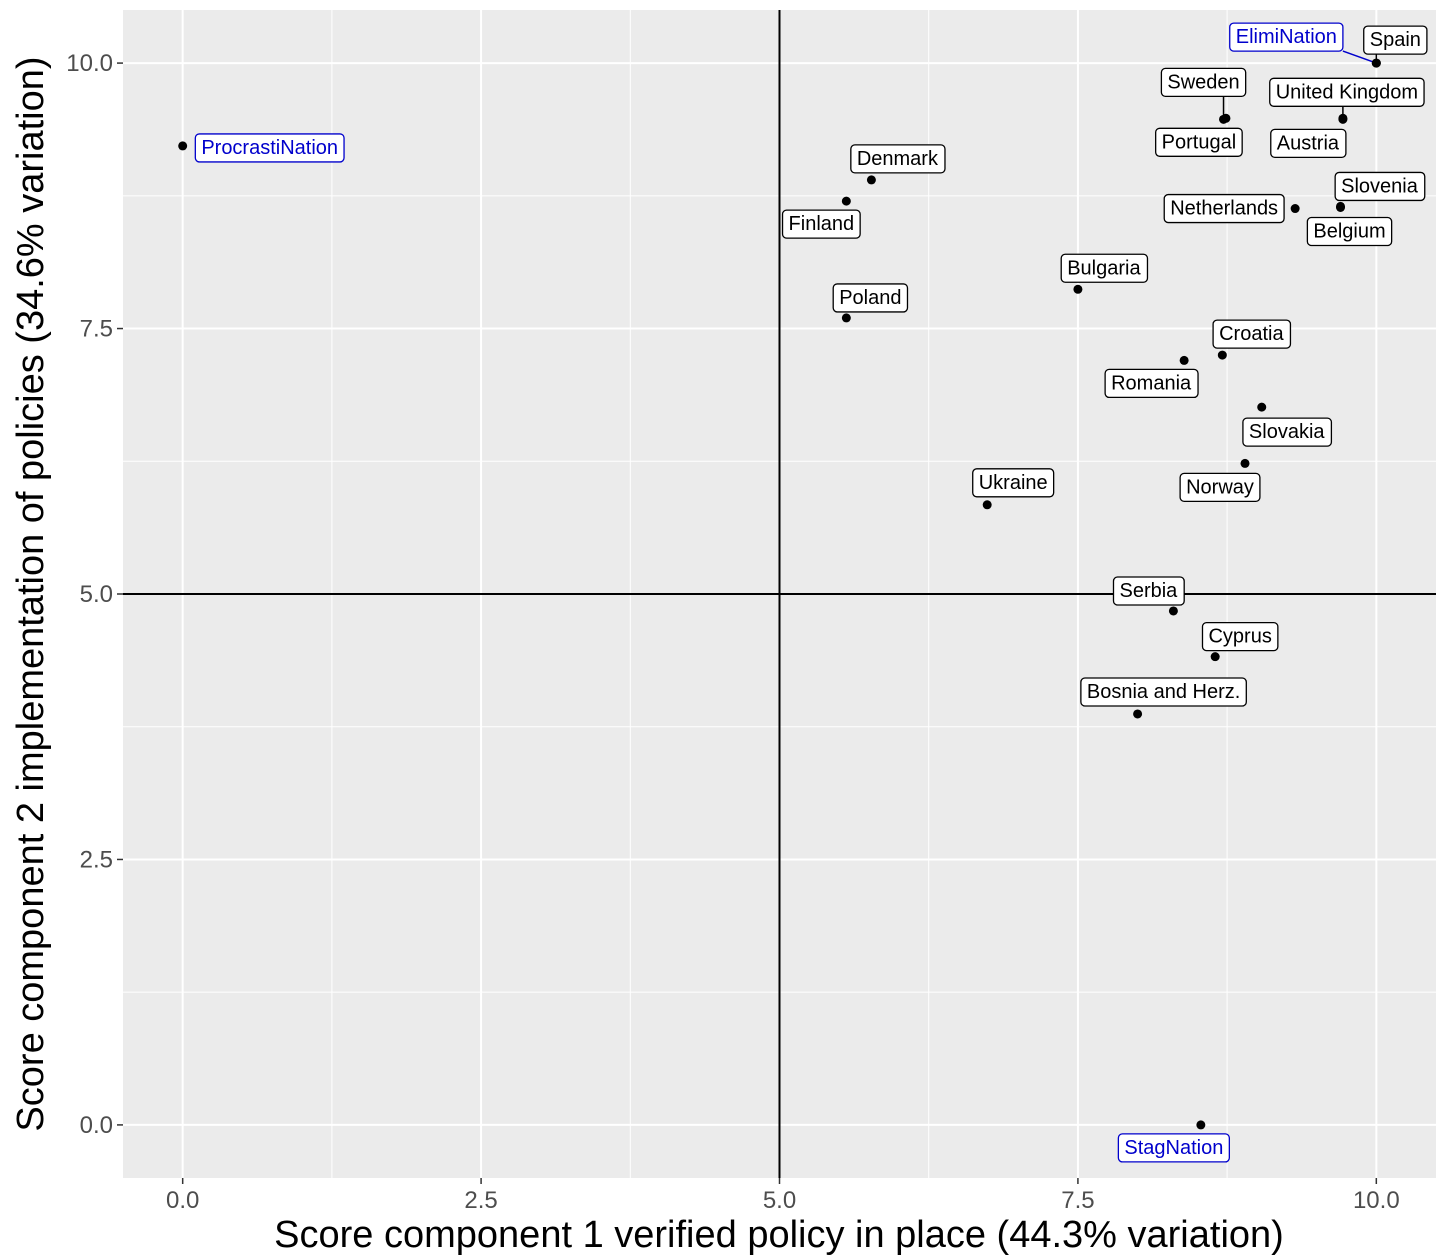 This screenshot has height=1255, width=1441. I want to click on x-axis-ticks: 0.0 2.5 5.0 7.5 10.0, so click(783, 1196).